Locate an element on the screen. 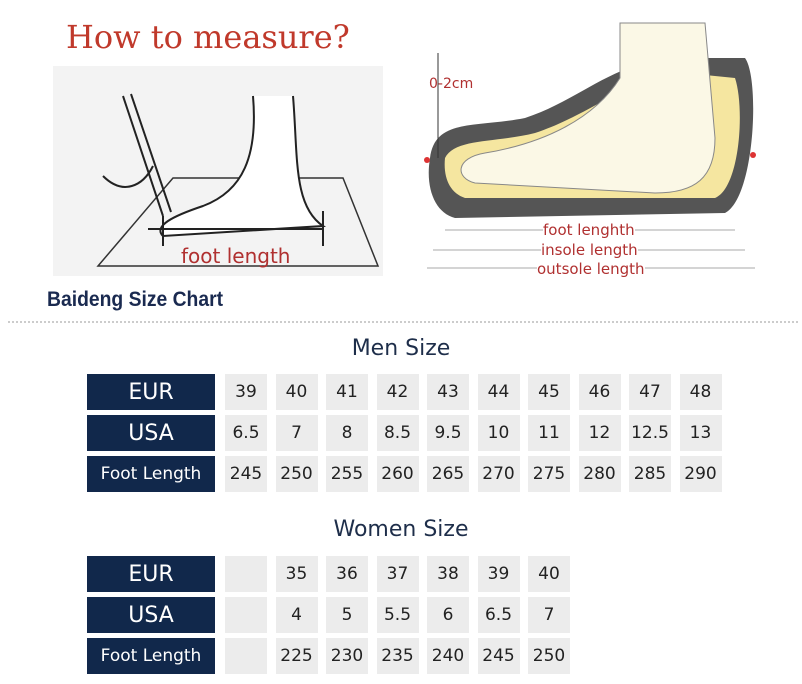  women-cell: 250 is located at coordinates (549, 656).